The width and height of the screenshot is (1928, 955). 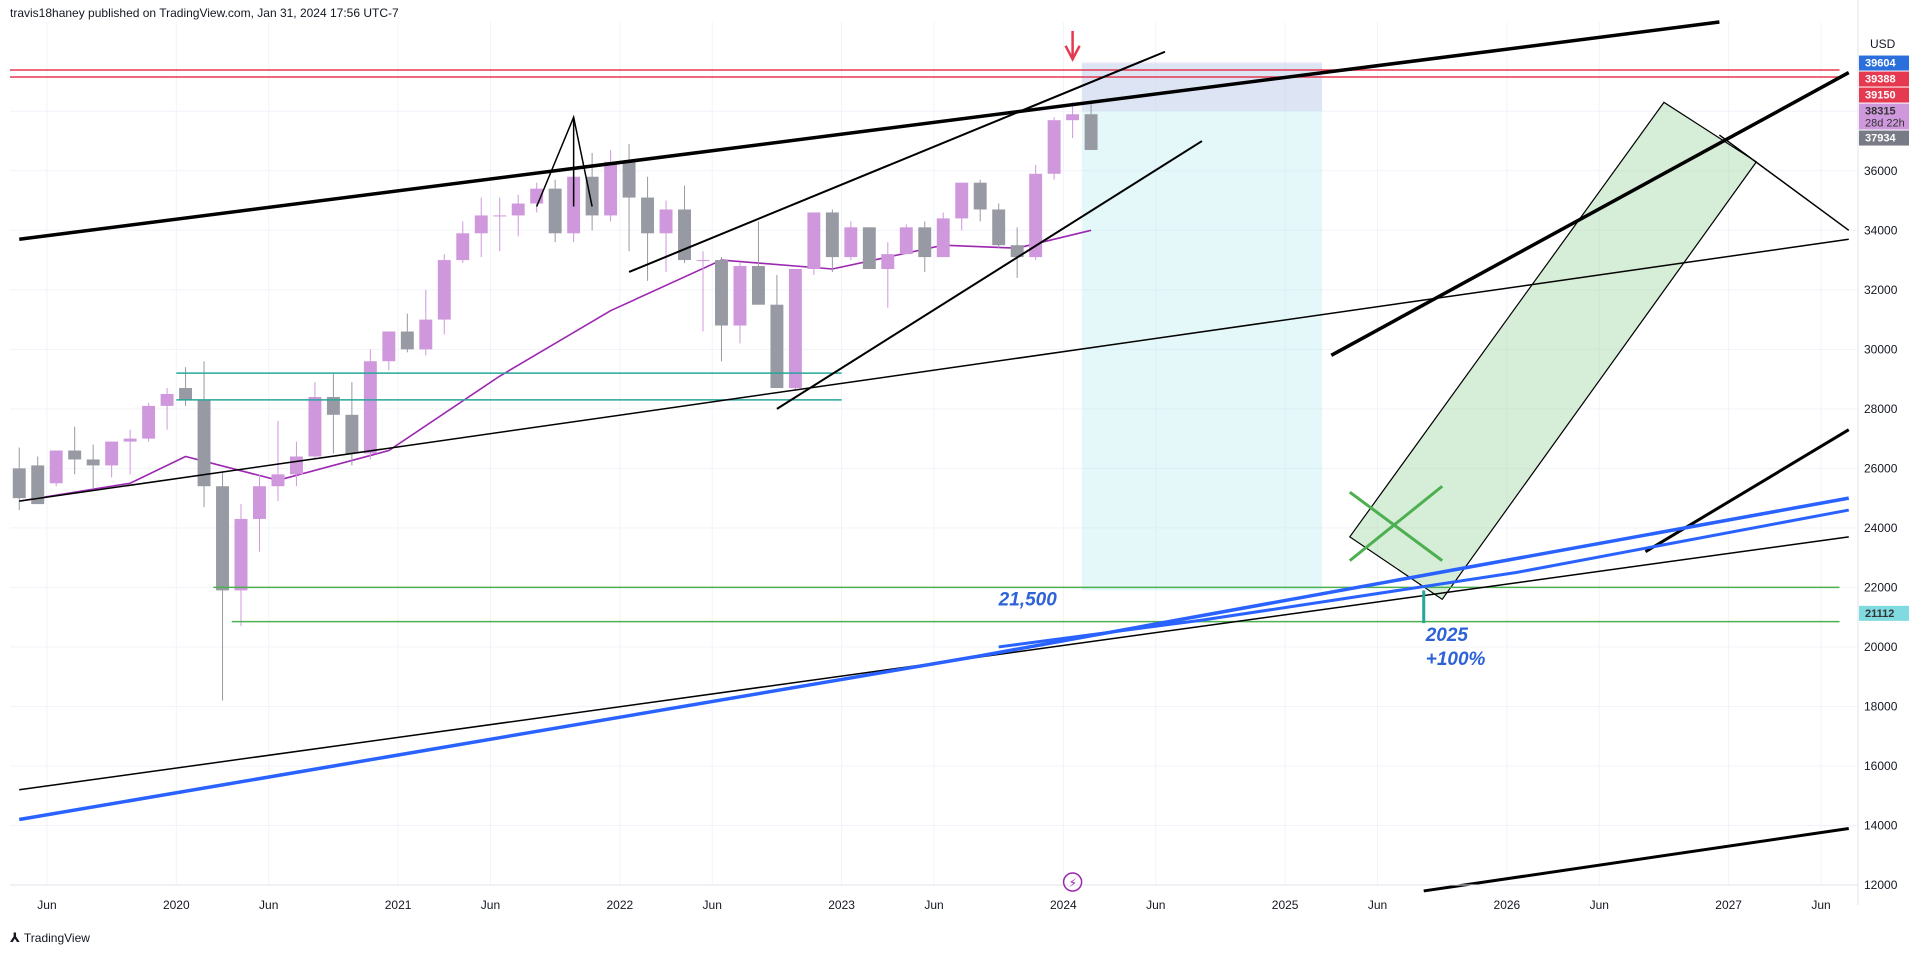 What do you see at coordinates (1881, 290) in the screenshot?
I see `price-tick-label: 32000` at bounding box center [1881, 290].